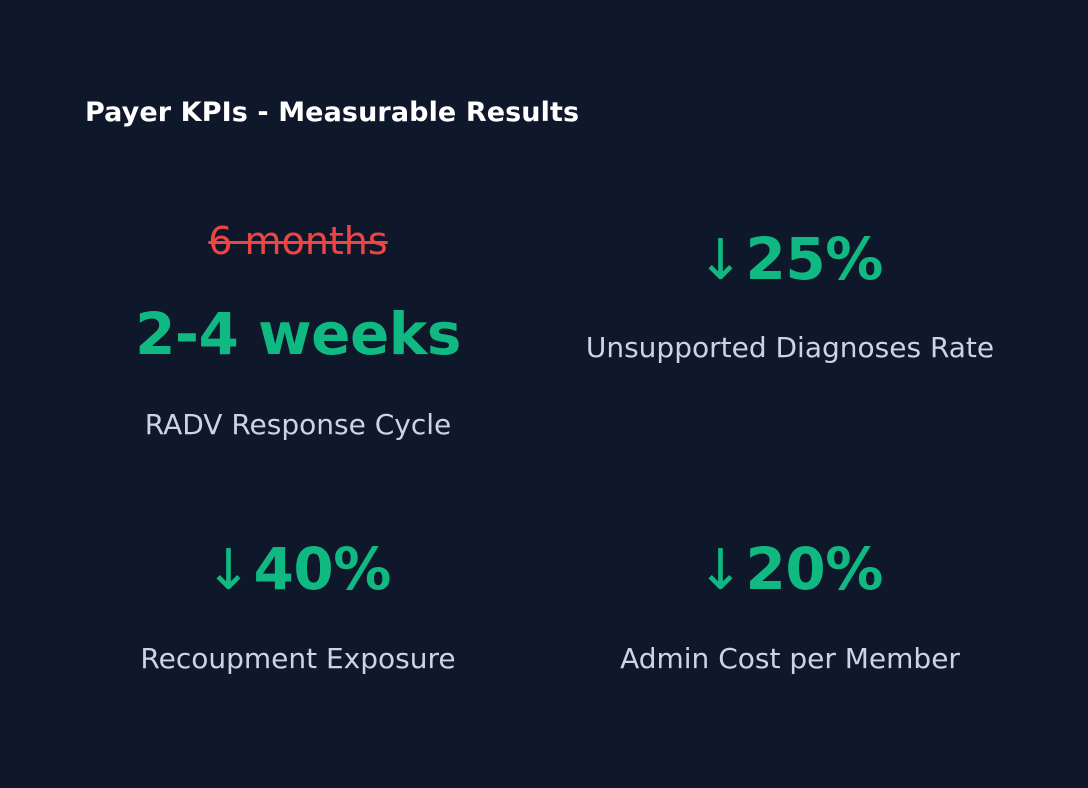 Image resolution: width=1088 pixels, height=788 pixels. What do you see at coordinates (790, 658) in the screenshot?
I see `kpi-label: Admin Cost per Member` at bounding box center [790, 658].